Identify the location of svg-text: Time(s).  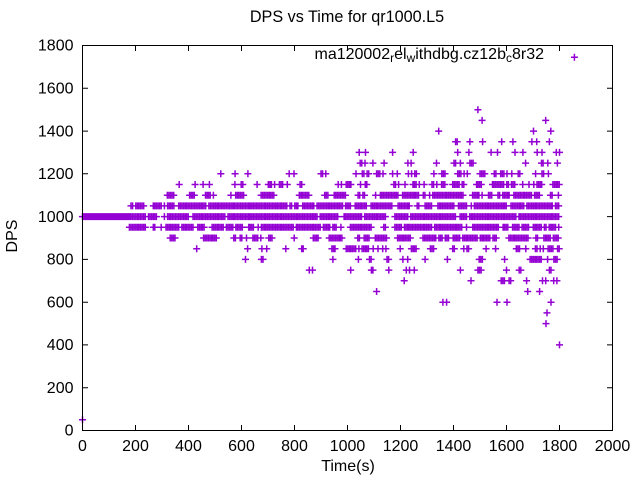
(348, 466).